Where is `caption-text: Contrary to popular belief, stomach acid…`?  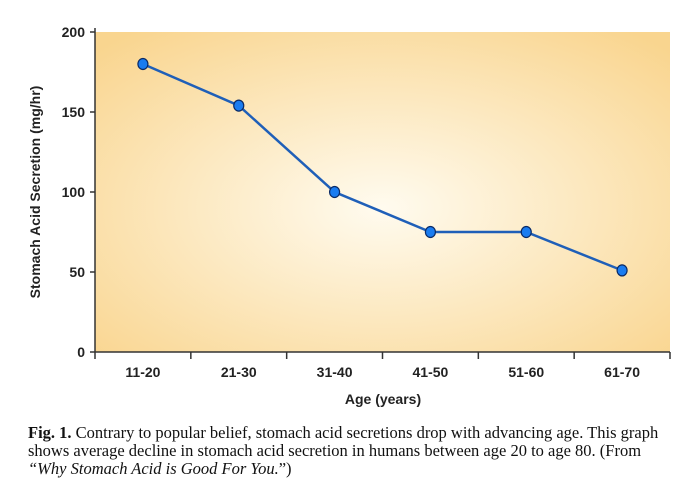 caption-text: Contrary to popular belief, stomach acid… is located at coordinates (343, 441).